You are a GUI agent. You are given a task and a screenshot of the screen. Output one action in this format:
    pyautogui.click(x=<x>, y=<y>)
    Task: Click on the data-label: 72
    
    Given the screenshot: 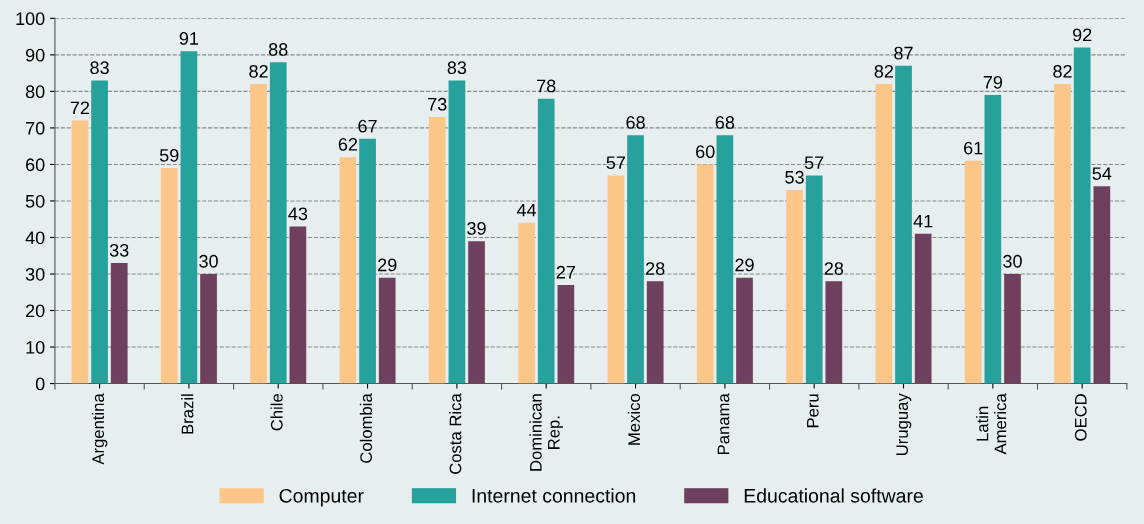 What is the action you would take?
    pyautogui.click(x=80, y=108)
    